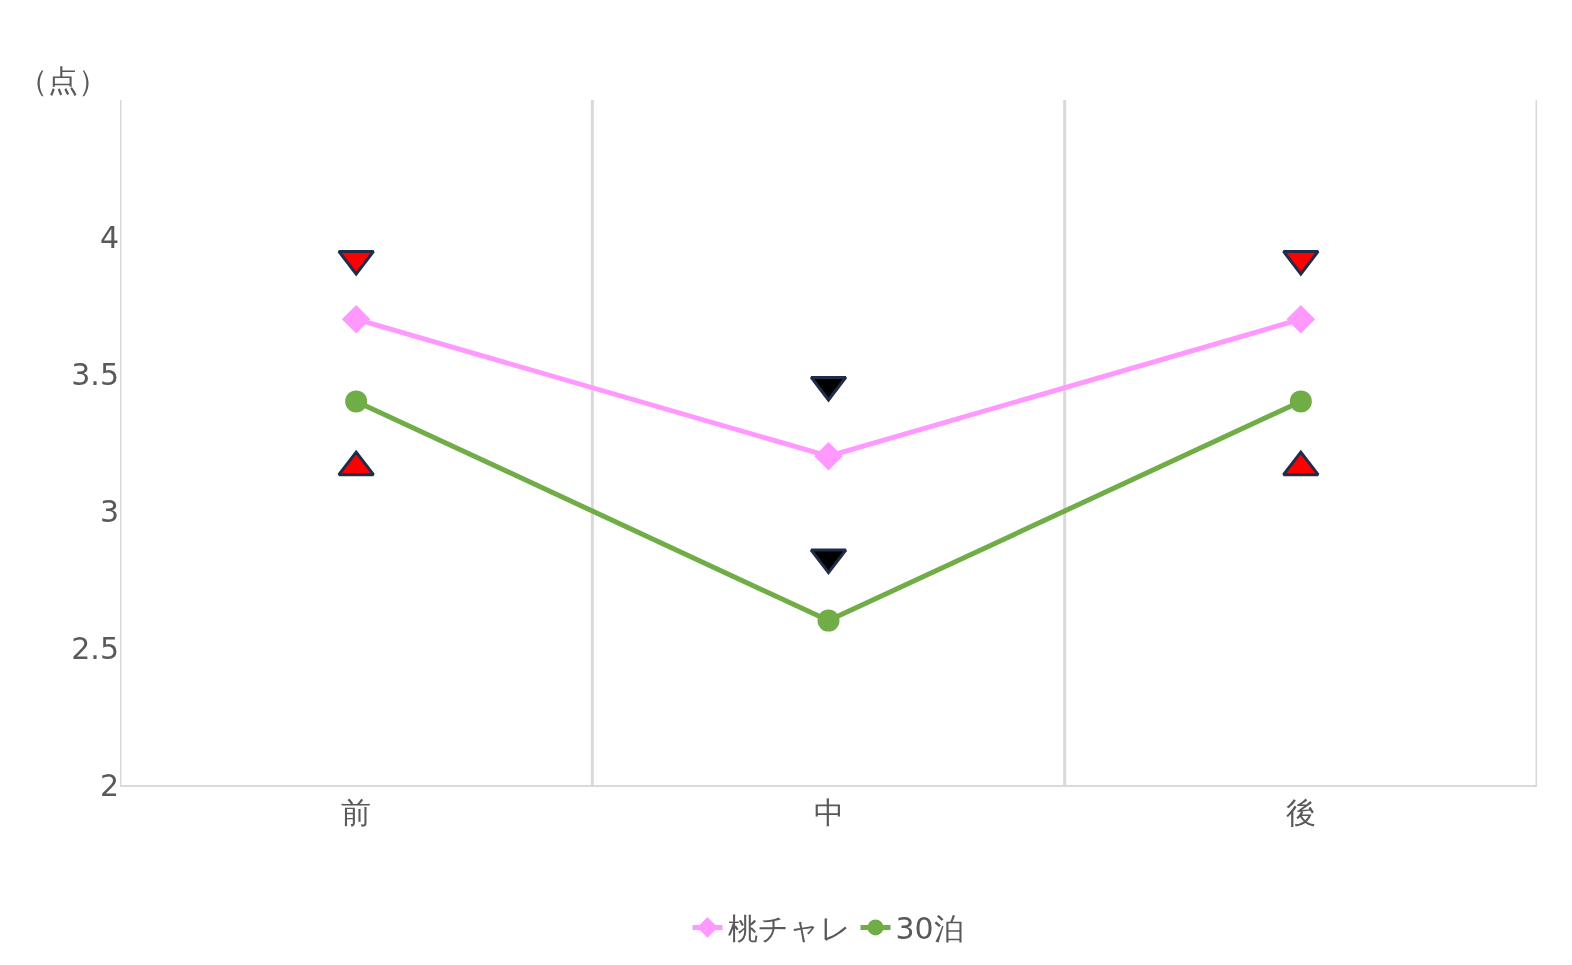 Image resolution: width=1572 pixels, height=965 pixels. Describe the element at coordinates (929, 929) in the screenshot. I see `legend-label: 30泊` at that location.